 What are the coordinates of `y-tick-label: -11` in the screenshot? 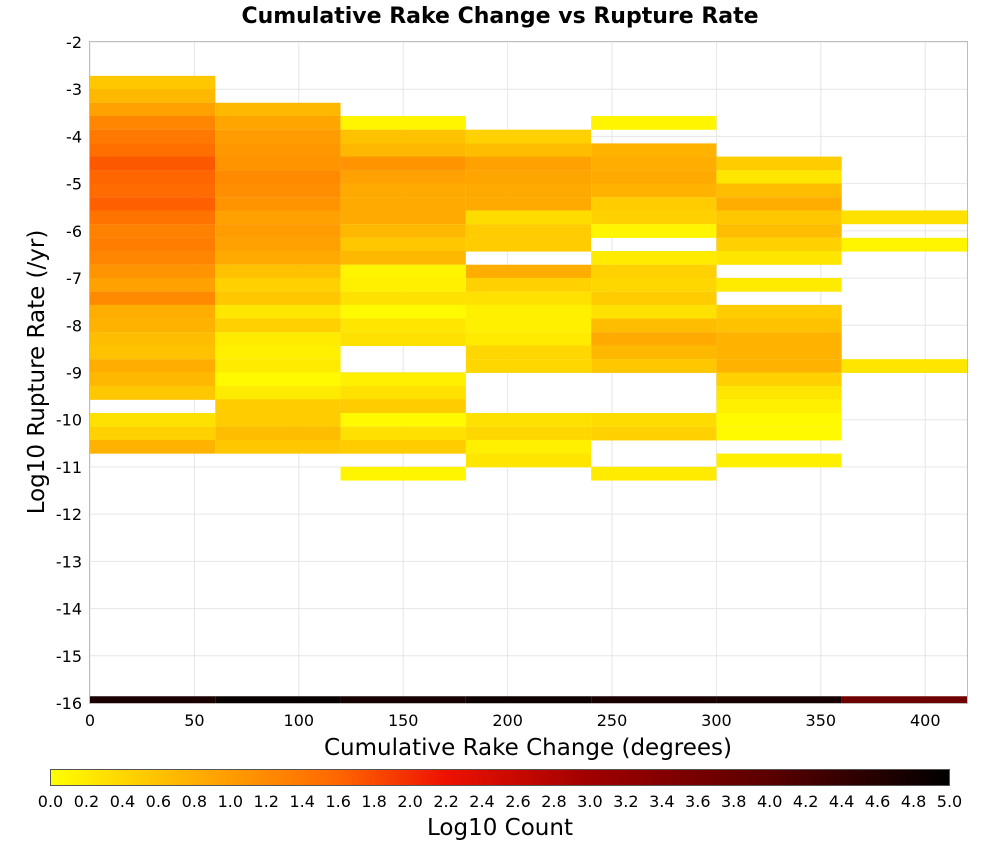 It's located at (69, 467).